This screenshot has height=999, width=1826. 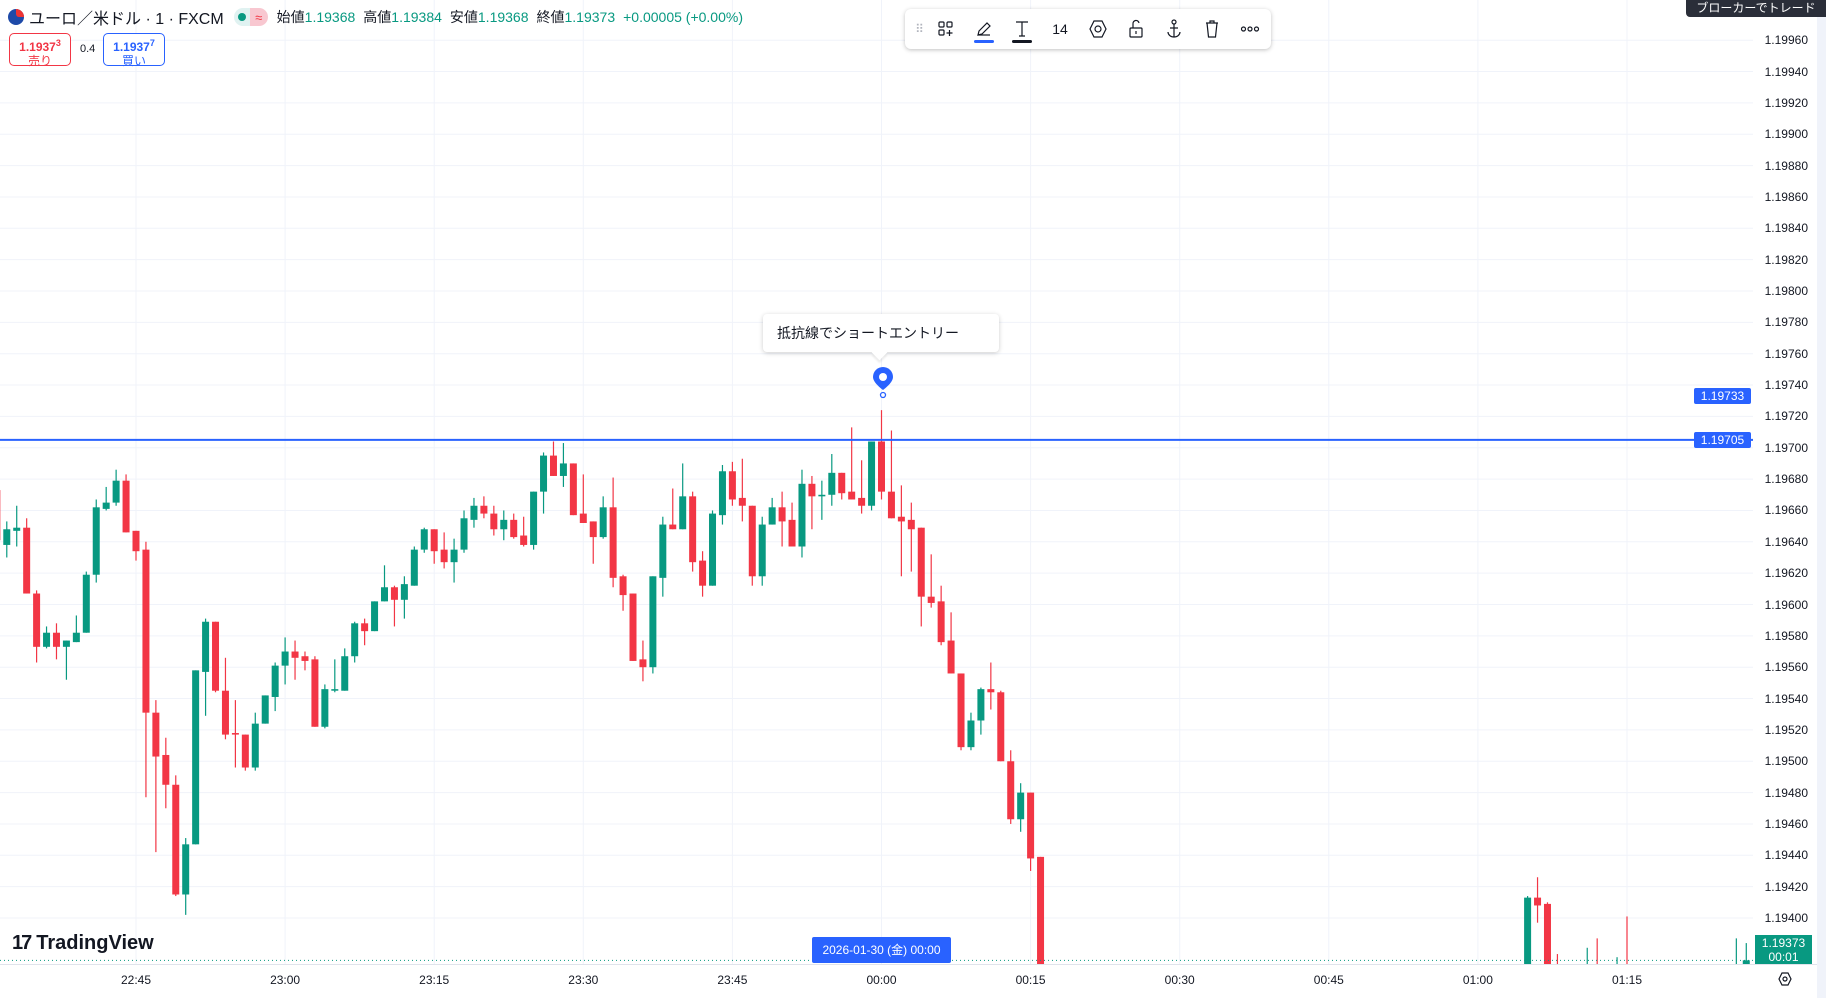 What do you see at coordinates (946, 29) in the screenshot?
I see `template-button` at bounding box center [946, 29].